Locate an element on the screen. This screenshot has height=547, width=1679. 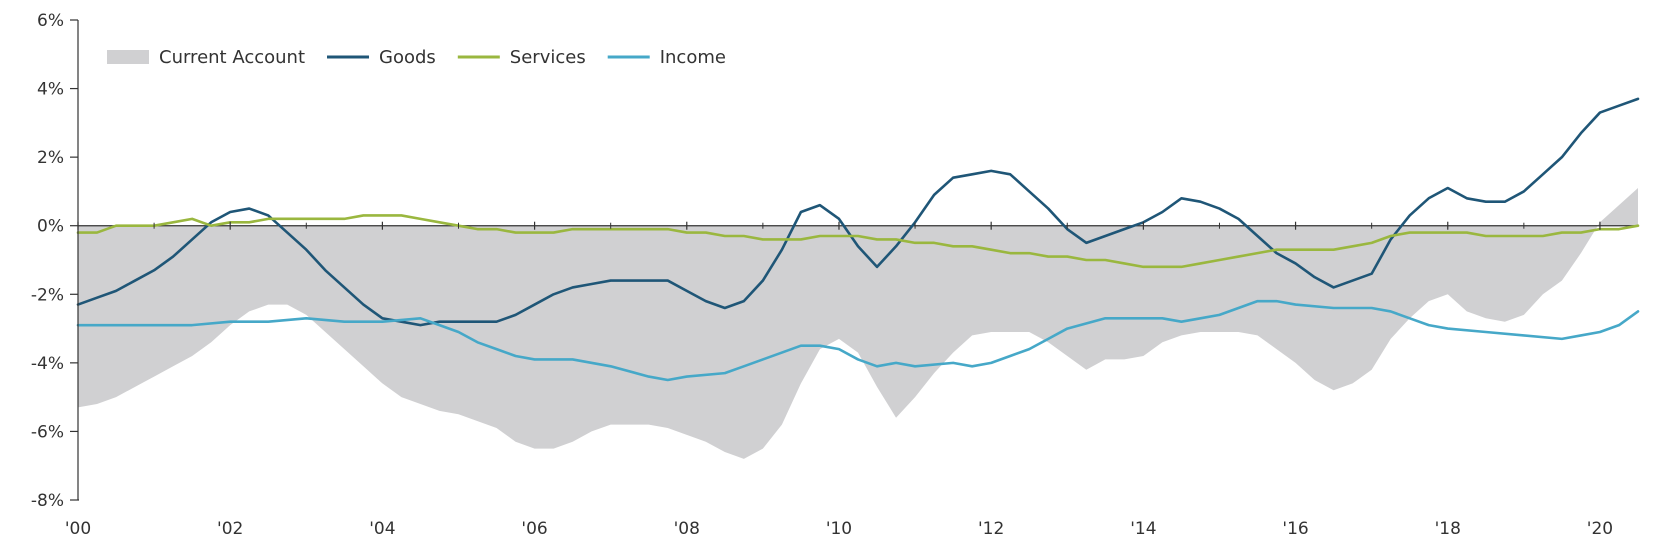
x-tick-label: '12 is located at coordinates (991, 529).